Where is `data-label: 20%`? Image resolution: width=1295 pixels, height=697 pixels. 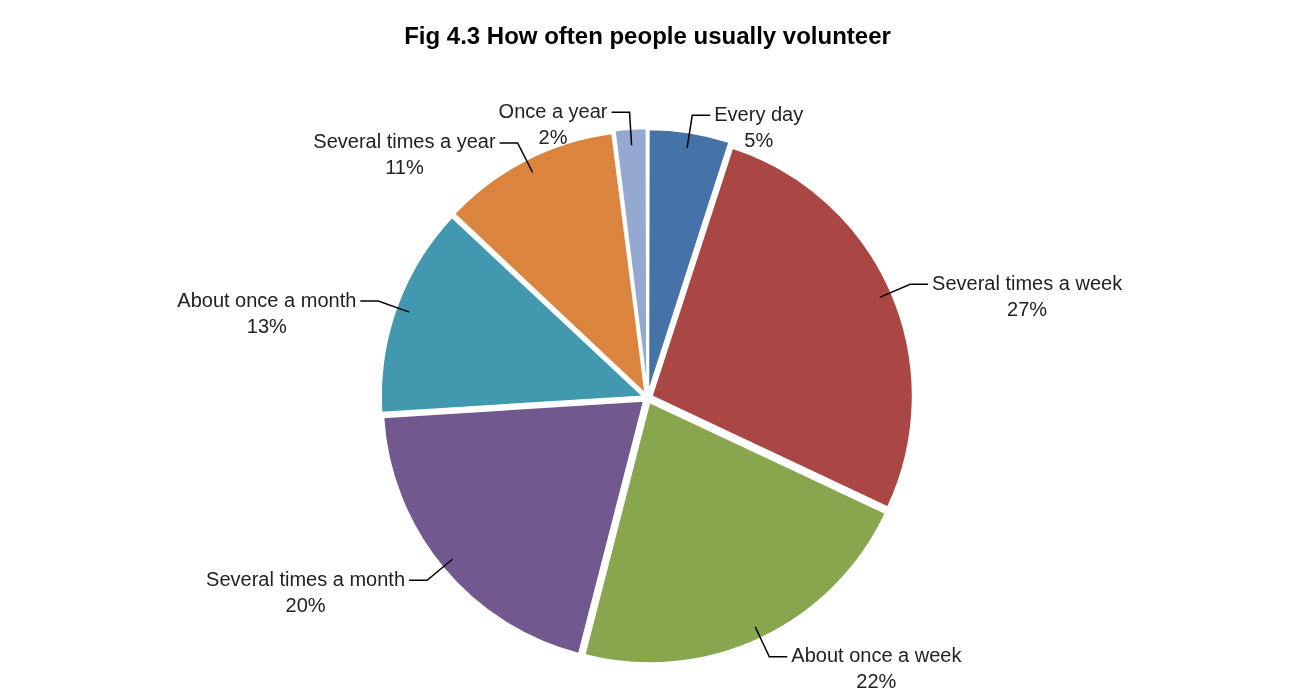
data-label: 20% is located at coordinates (305, 604).